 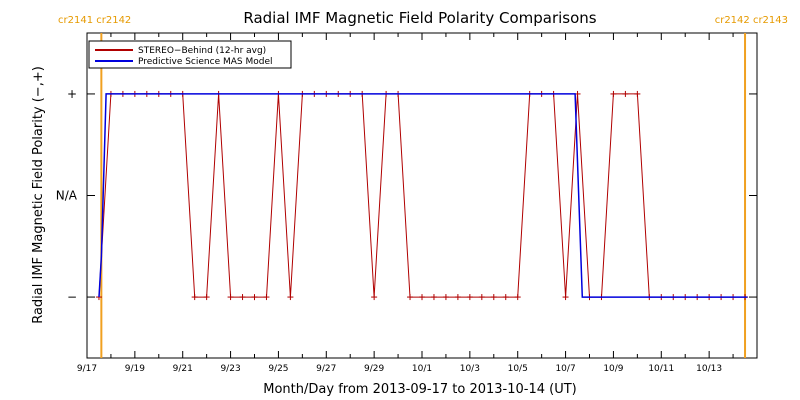 What do you see at coordinates (278, 369) in the screenshot?
I see `x-tick-label: 9/25` at bounding box center [278, 369].